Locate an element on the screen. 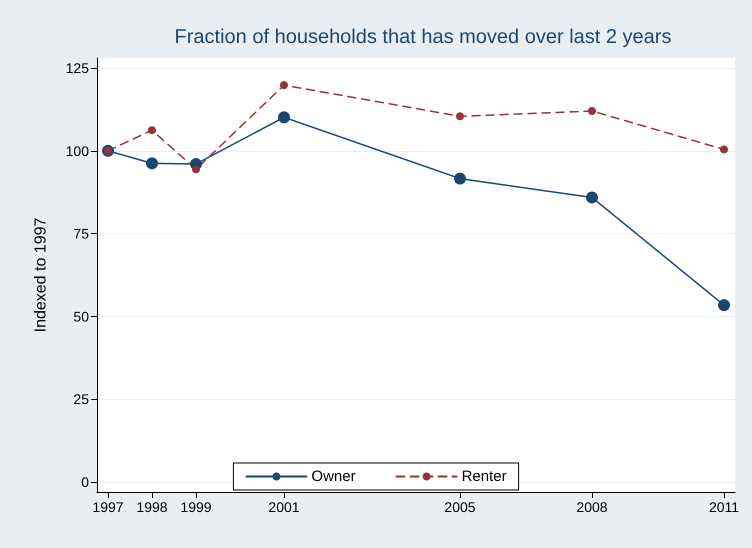 The image size is (752, 548). x-tick-label: 1997 is located at coordinates (108, 507).